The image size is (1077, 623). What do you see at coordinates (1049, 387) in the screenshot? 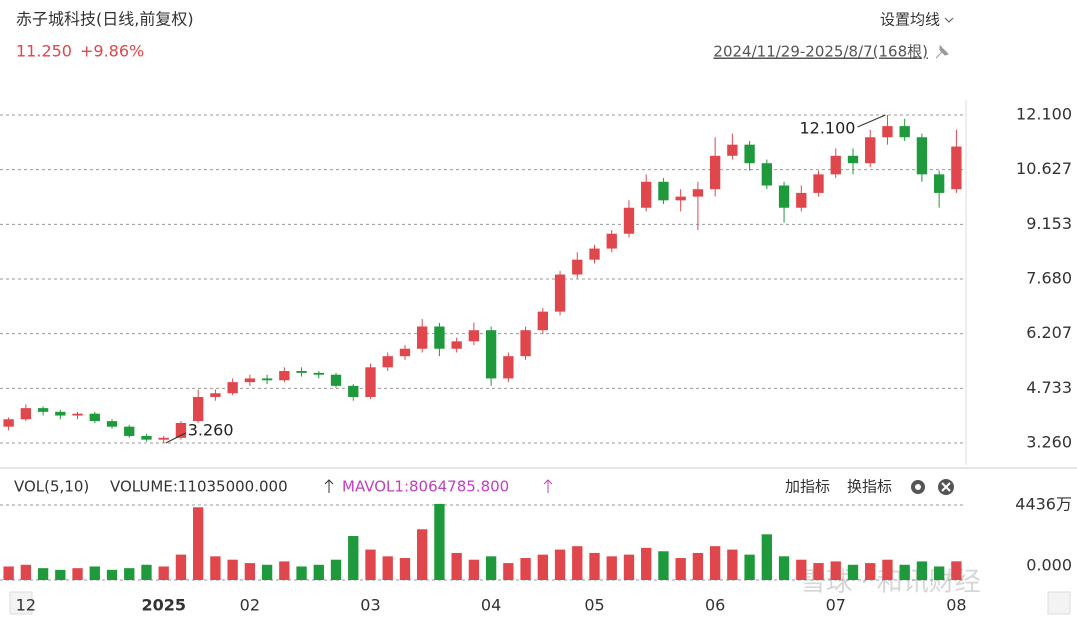
I see `y-tick-label: 4.733` at bounding box center [1049, 387].